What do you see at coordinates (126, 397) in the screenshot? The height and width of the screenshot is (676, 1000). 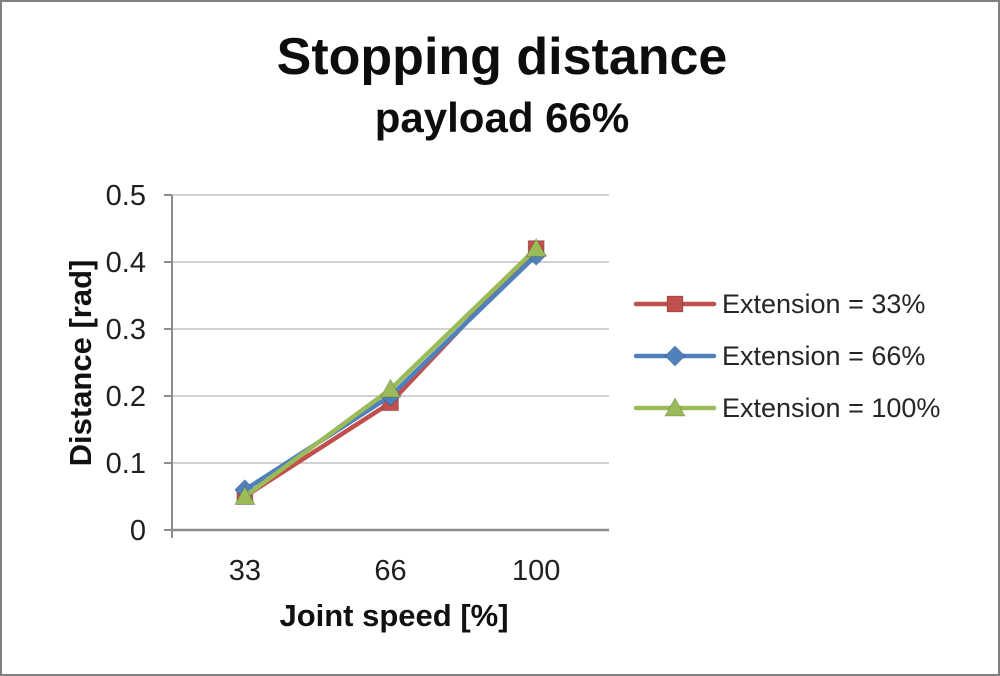 I see `y-tick-label: 0.2` at bounding box center [126, 397].